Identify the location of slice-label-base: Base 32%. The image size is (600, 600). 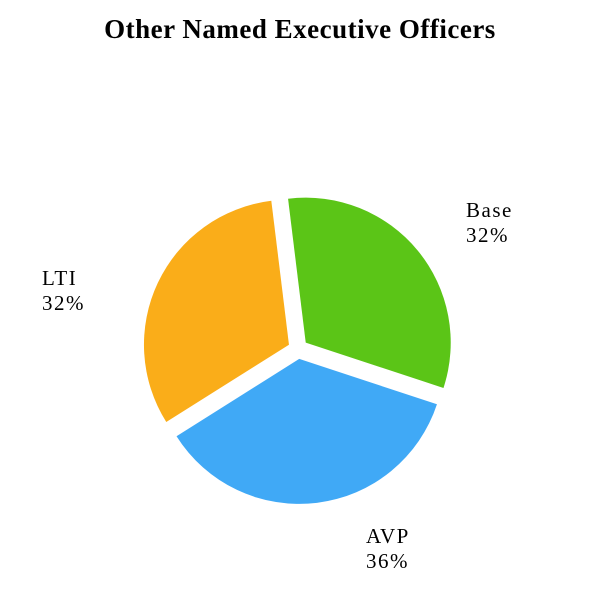
(489, 223).